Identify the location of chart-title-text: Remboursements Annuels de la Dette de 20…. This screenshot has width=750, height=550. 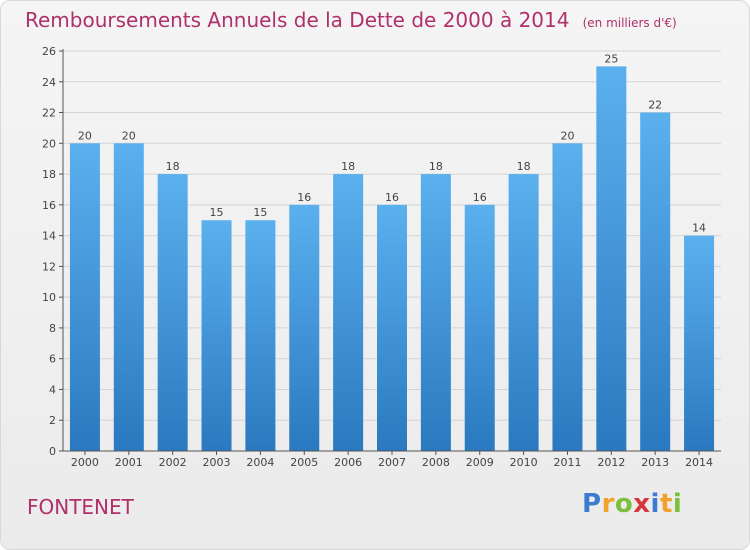
(297, 20).